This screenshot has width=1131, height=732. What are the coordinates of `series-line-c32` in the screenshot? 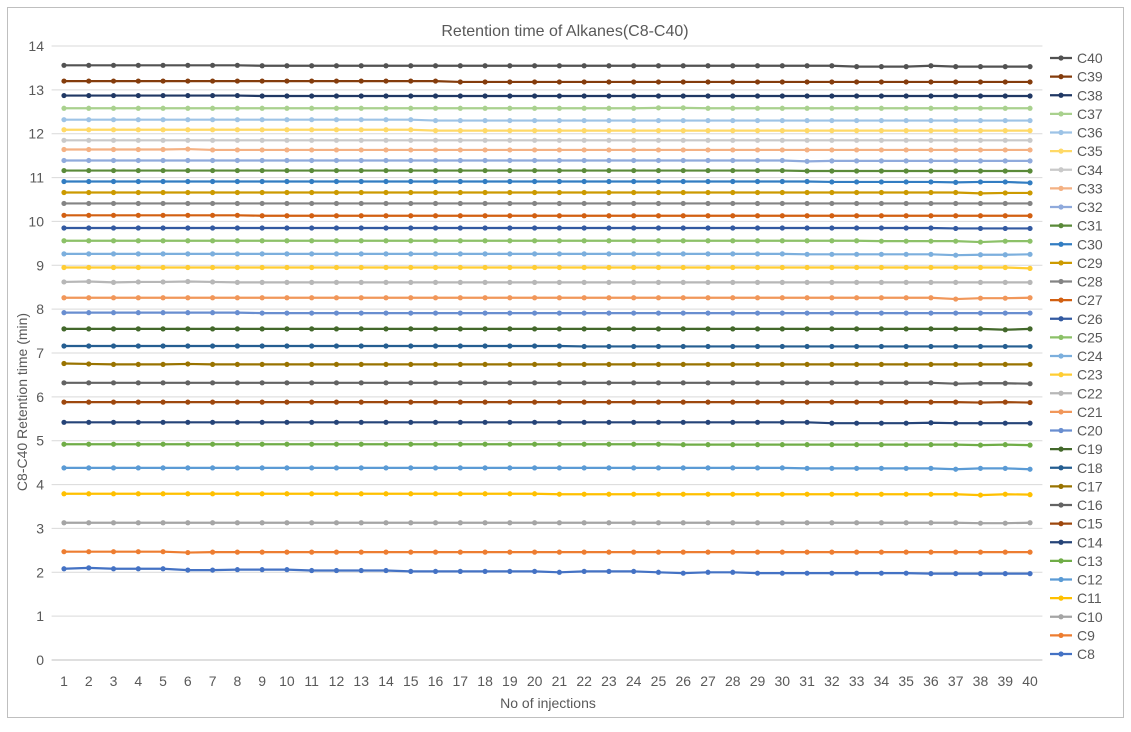 It's located at (547, 160).